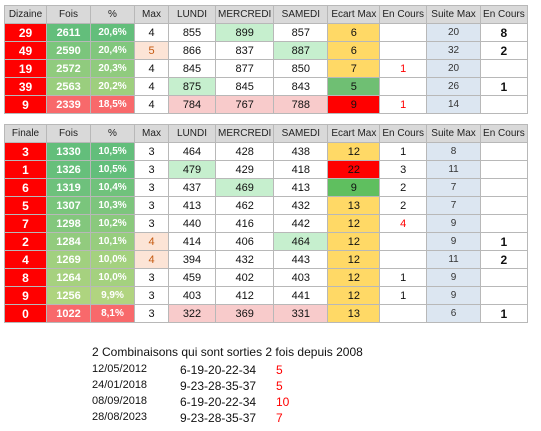  Describe the element at coordinates (120, 401) in the screenshot. I see `combination-date: 08/09/2018` at that location.